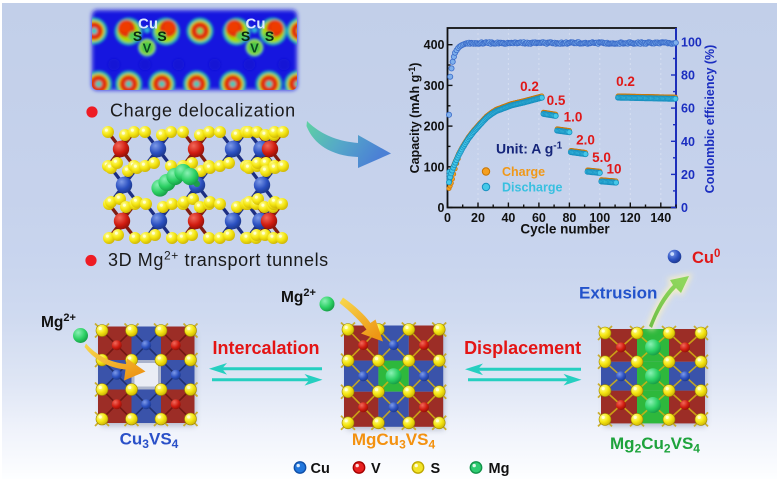  Describe the element at coordinates (529, 149) in the screenshot. I see `svg-text: Unit: A g-1` at that location.